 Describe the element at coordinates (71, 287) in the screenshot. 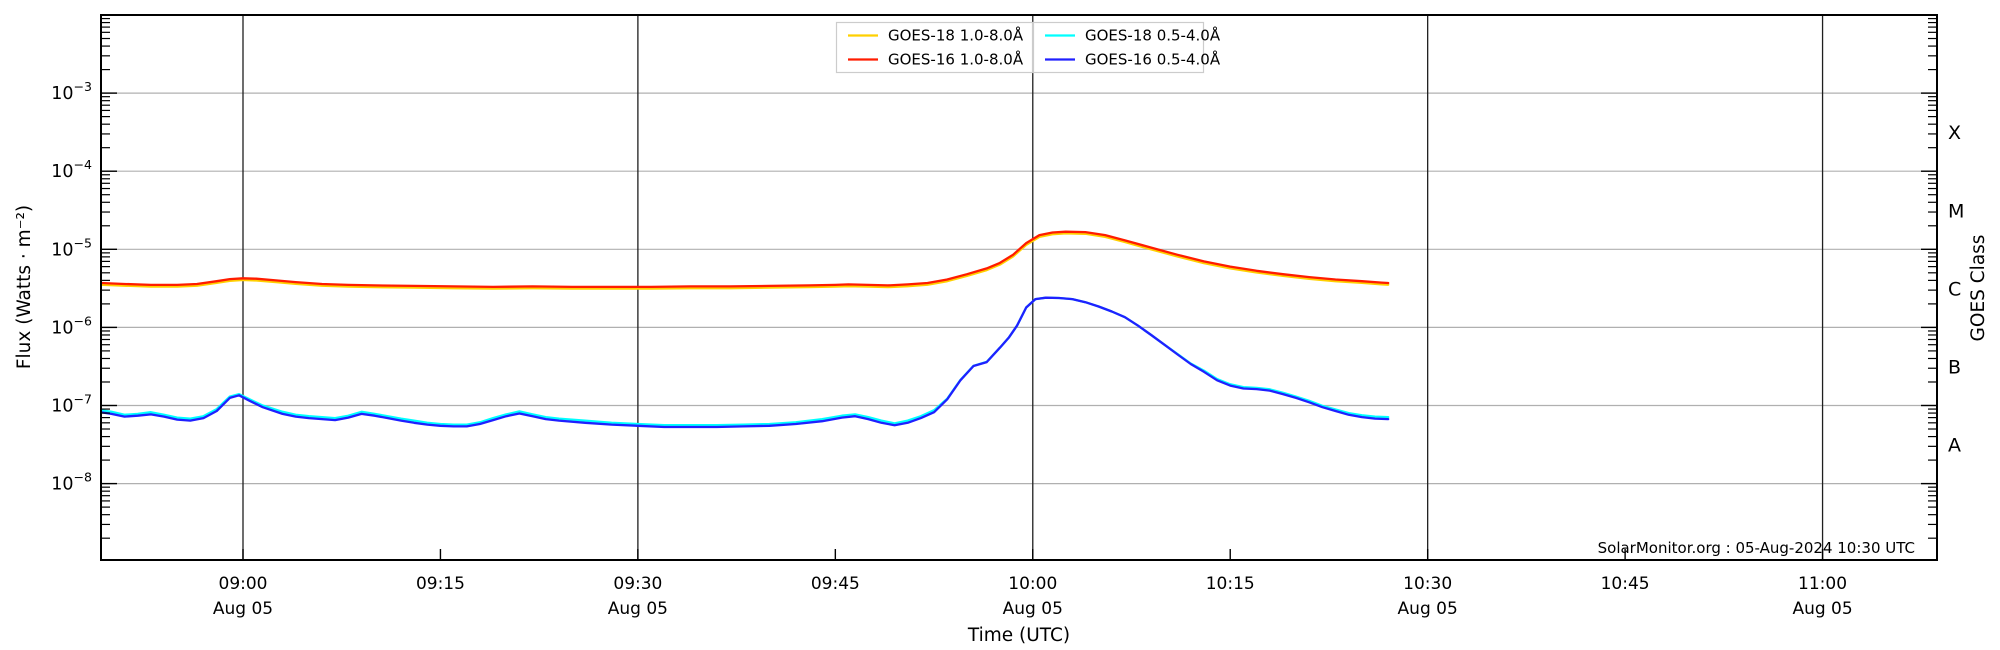

I see `y-tick-labels: 10⁻³ 10⁻⁴ 10⁻⁵ 10⁻⁶ 10⁻⁷ 10⁻⁸` at that location.